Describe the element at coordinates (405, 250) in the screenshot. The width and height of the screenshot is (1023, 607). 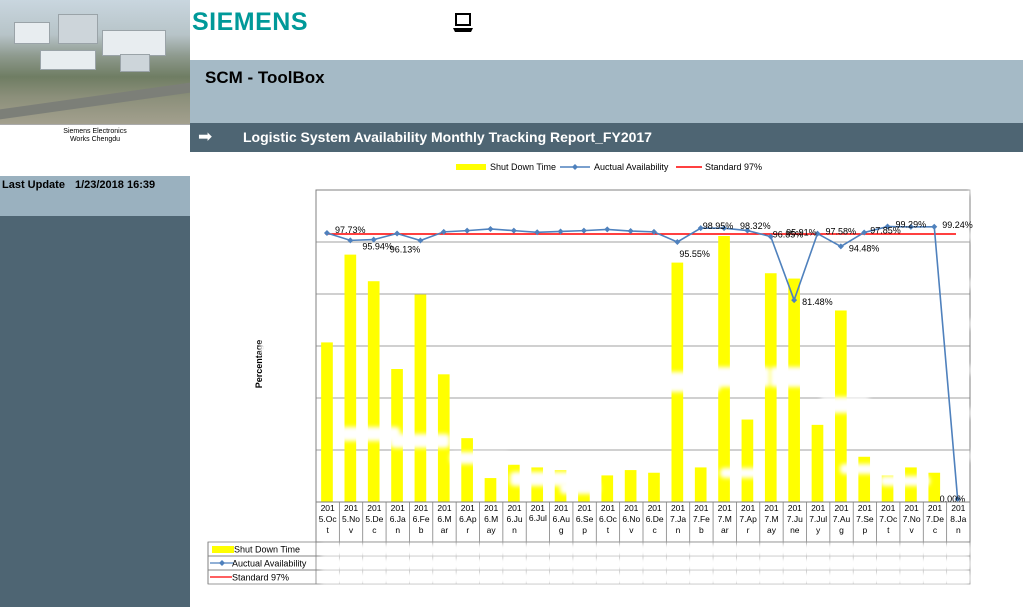
I see `data-label: 96.13%` at that location.